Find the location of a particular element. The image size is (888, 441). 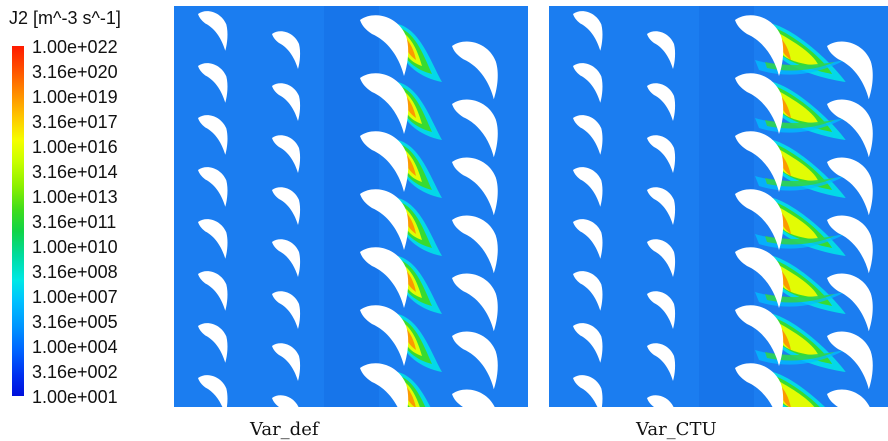

legend-tick-label: 3.16e+014 is located at coordinates (75, 172).